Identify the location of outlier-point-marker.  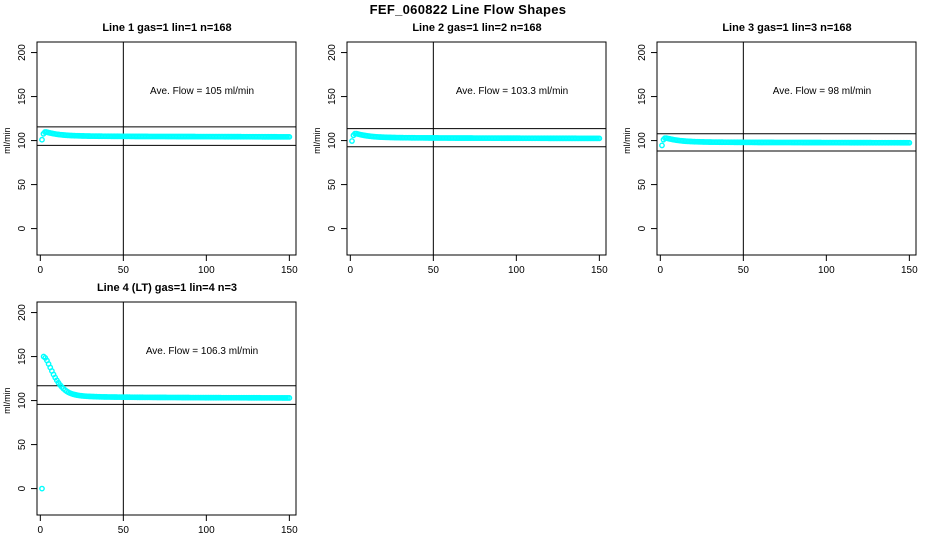
(42, 488).